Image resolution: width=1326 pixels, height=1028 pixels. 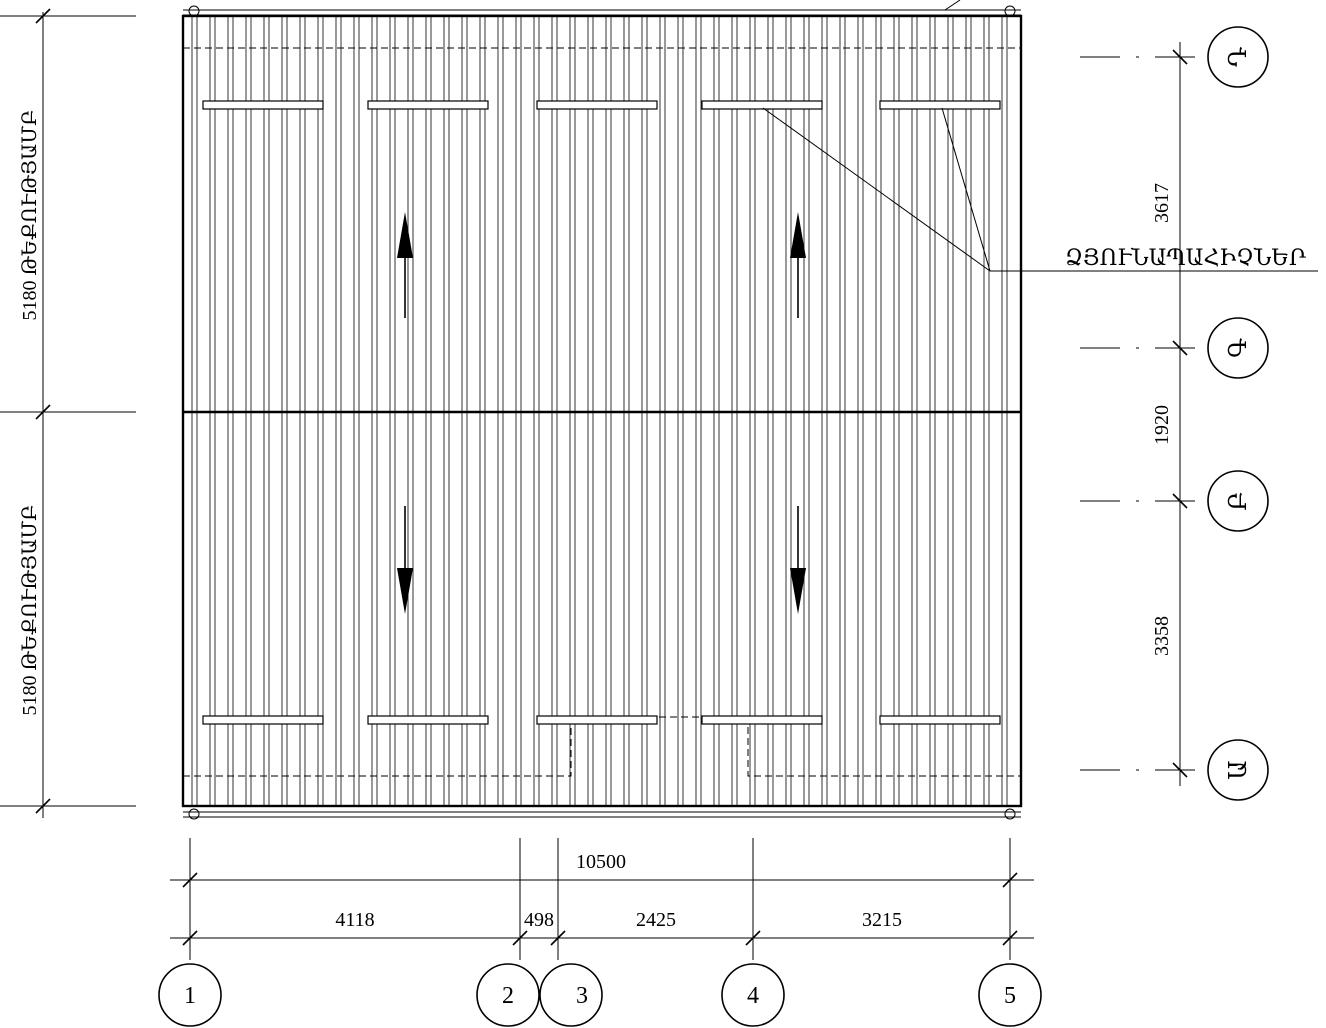 What do you see at coordinates (601, 862) in the screenshot?
I see `dimension-overall: 10500` at bounding box center [601, 862].